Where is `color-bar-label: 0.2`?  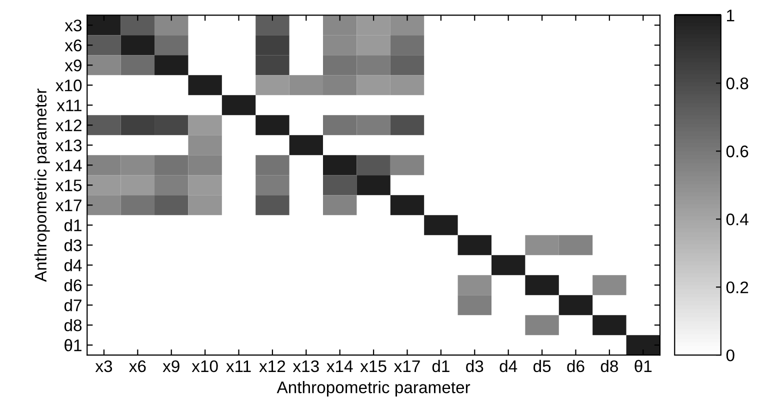
color-bar-label: 0.2 is located at coordinates (737, 287).